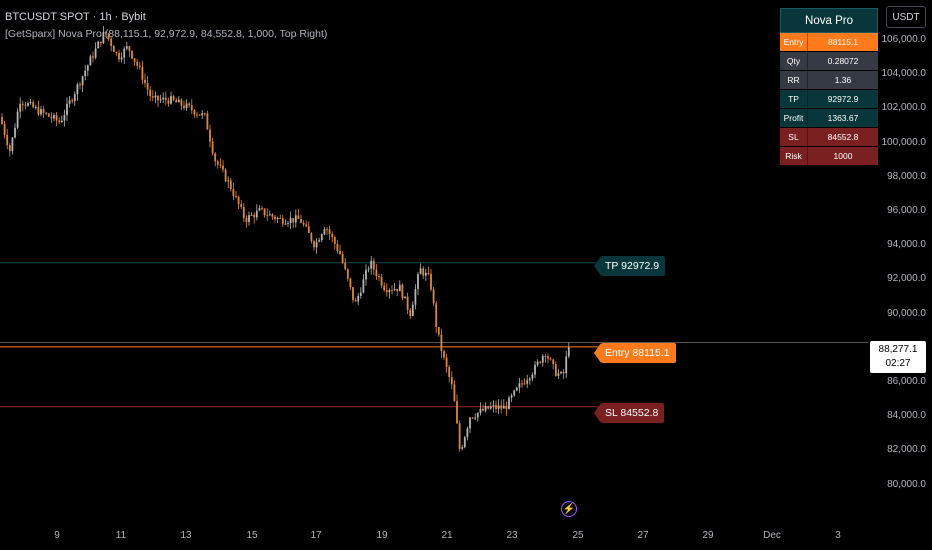 Image resolution: width=932 pixels, height=550 pixels. What do you see at coordinates (829, 99) in the screenshot?
I see `table-row-tp: TP 92972.9` at bounding box center [829, 99].